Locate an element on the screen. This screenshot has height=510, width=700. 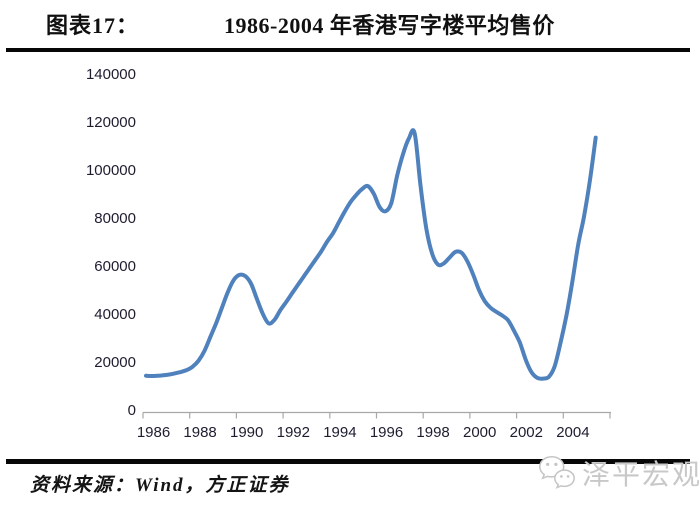
top-divider is located at coordinates (348, 50).